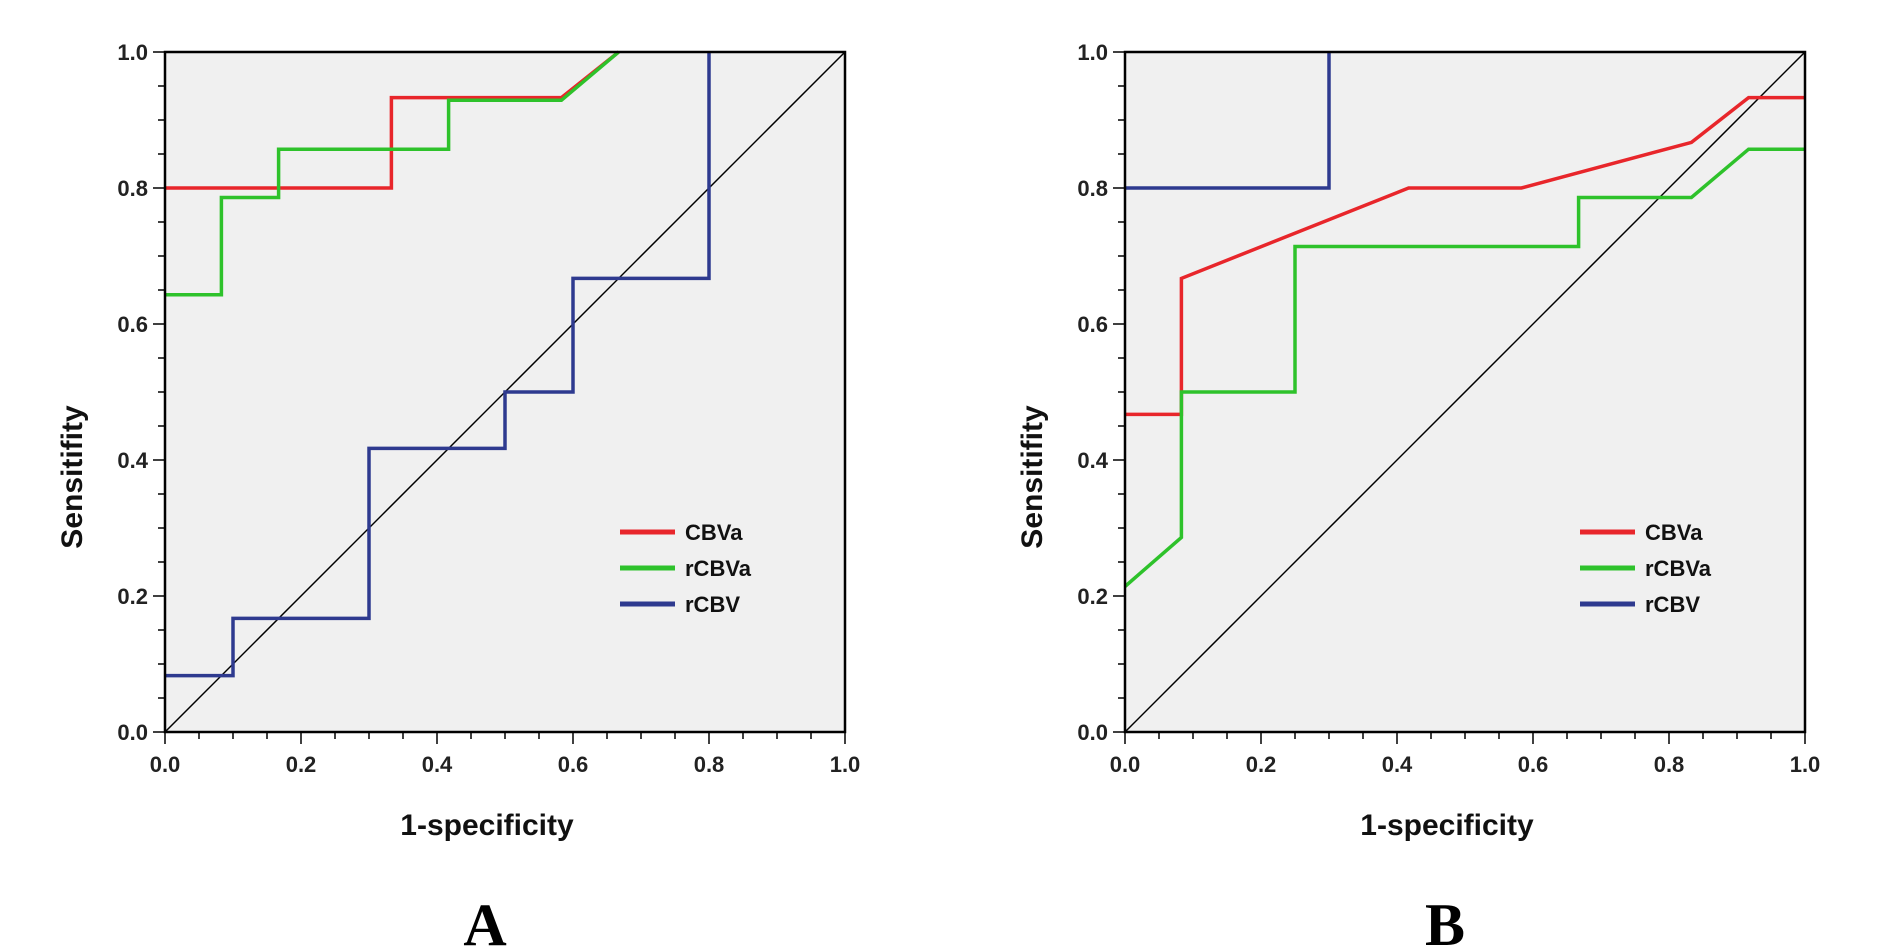  What do you see at coordinates (1228, 121) in the screenshot?
I see `series-line-rcbv` at bounding box center [1228, 121].